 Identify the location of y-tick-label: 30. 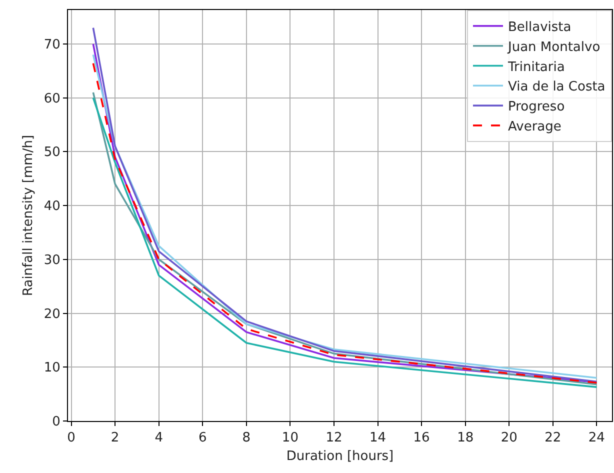
(52, 260).